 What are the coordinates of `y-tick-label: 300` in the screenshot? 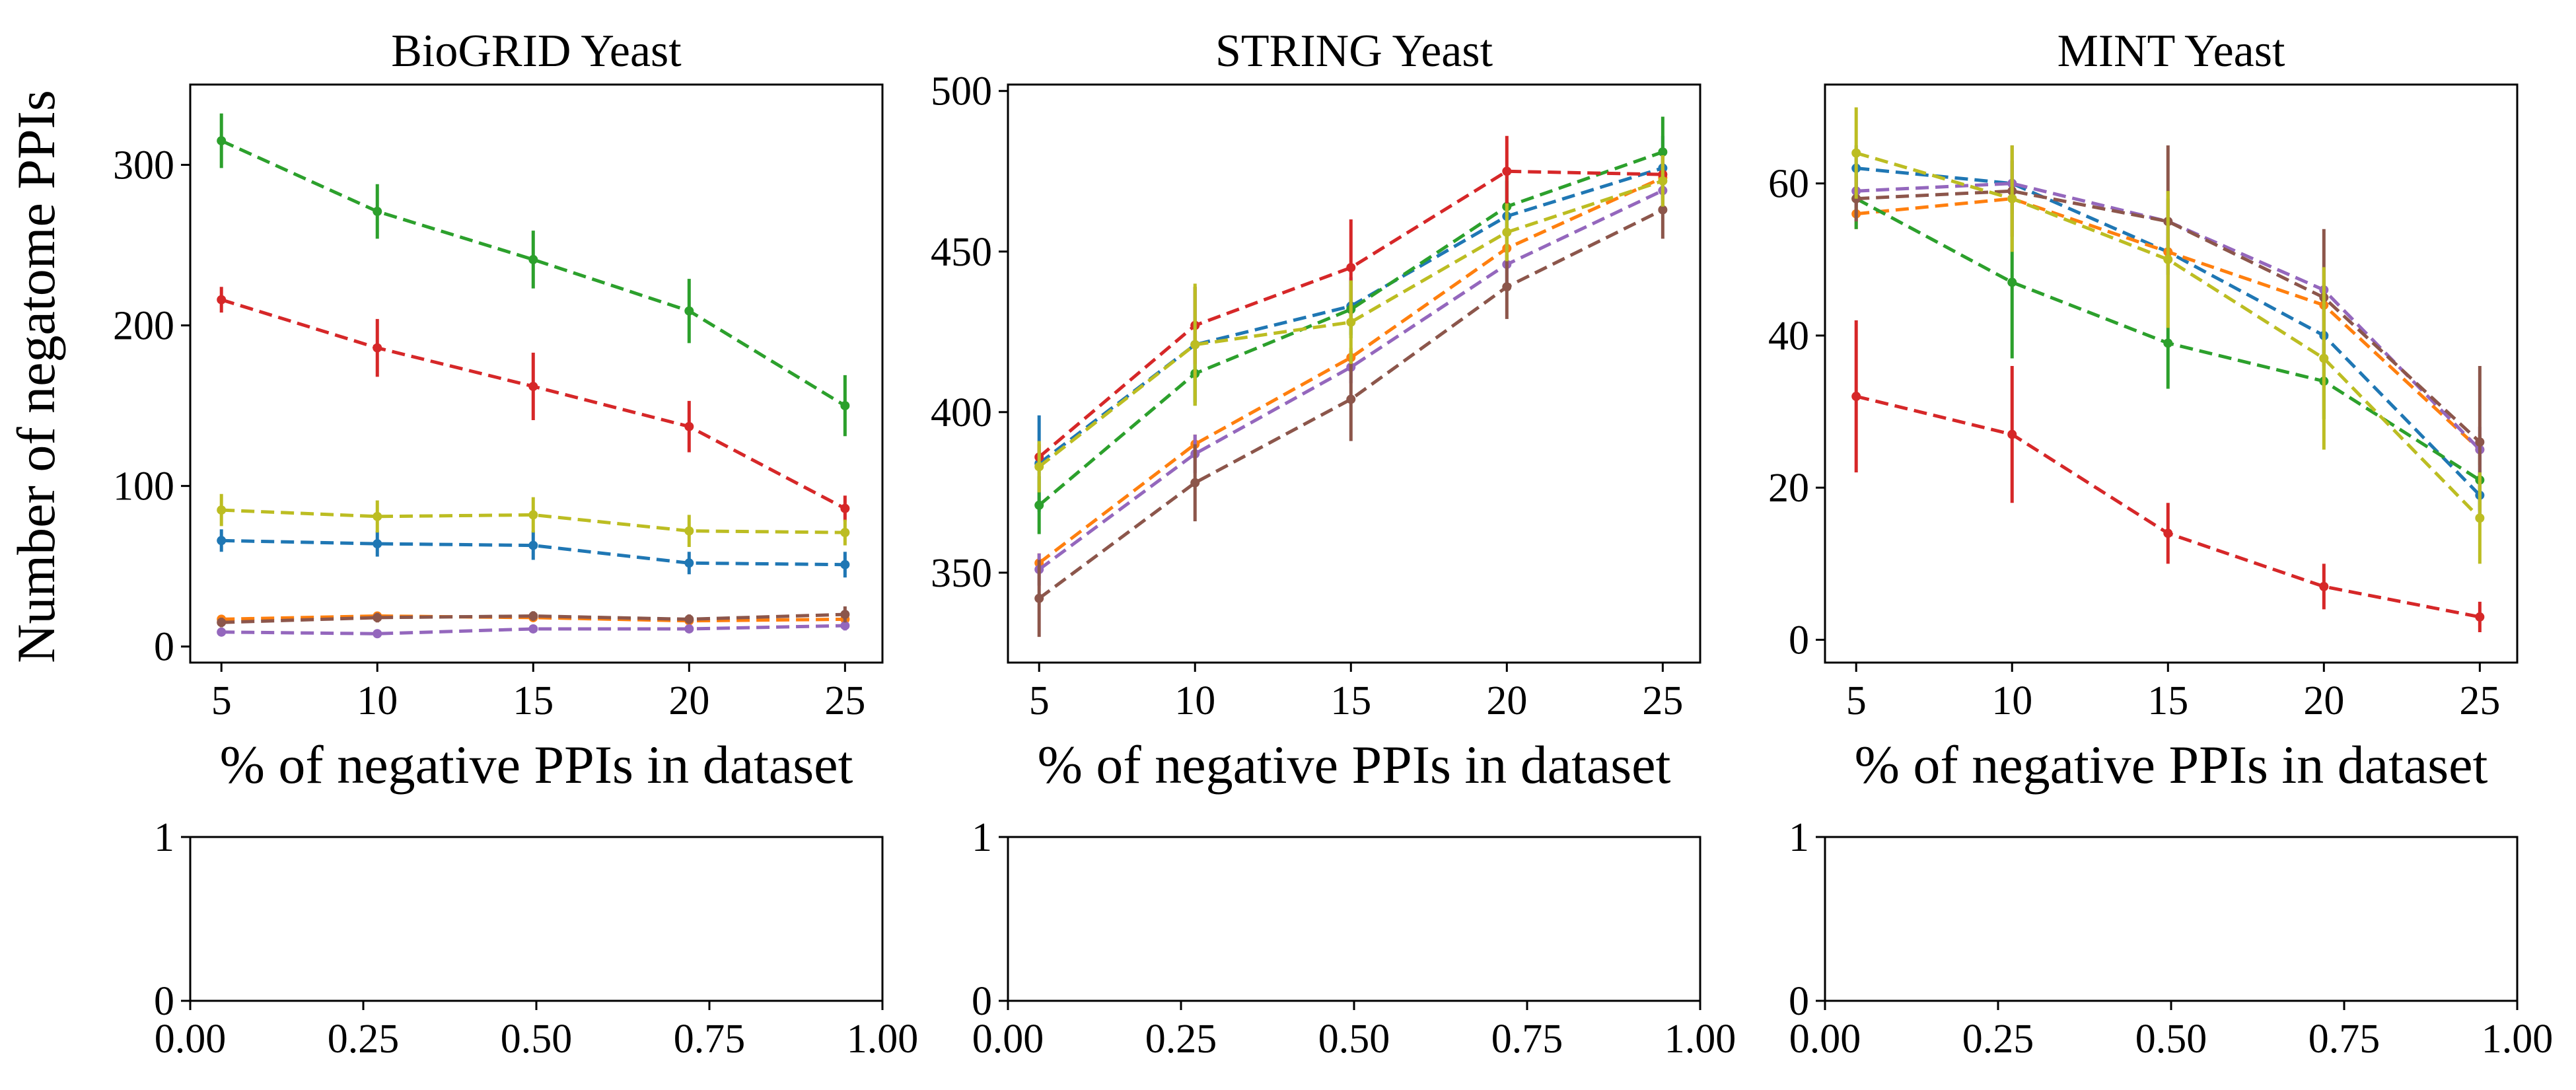 It's located at (143, 165).